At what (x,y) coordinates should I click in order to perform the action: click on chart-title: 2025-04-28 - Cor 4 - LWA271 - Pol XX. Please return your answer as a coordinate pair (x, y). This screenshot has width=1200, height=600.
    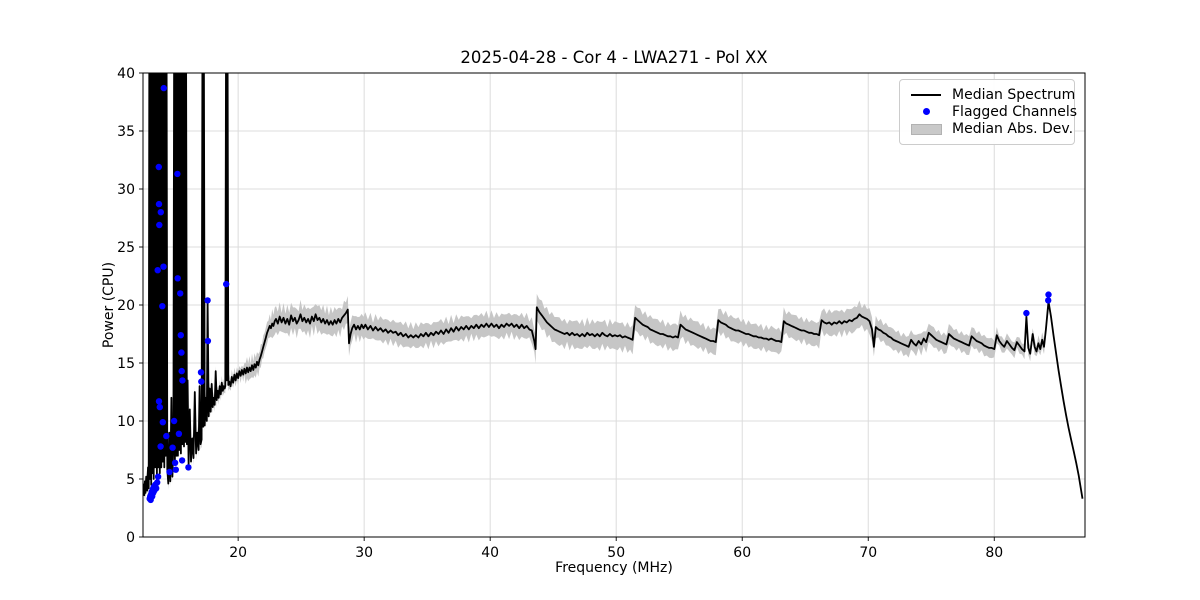
    Looking at the image, I should click on (614, 57).